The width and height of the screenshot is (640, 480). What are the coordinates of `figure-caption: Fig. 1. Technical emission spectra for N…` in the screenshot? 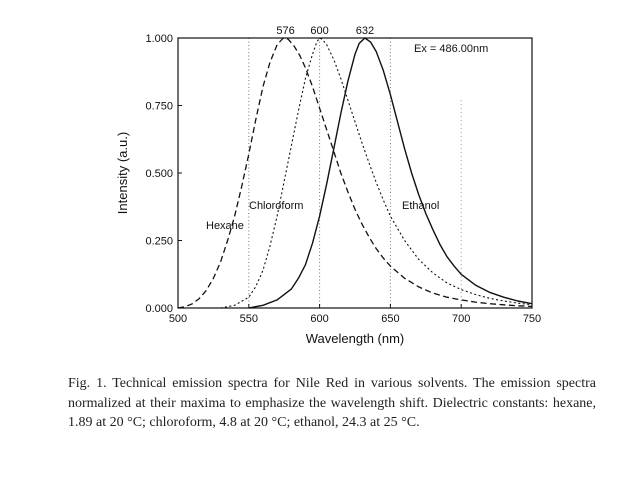 It's located at (332, 403).